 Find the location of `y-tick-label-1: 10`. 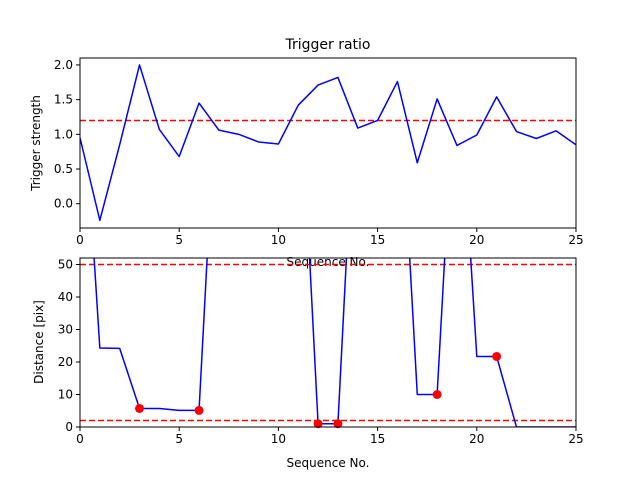

y-tick-label-1: 10 is located at coordinates (65, 395).